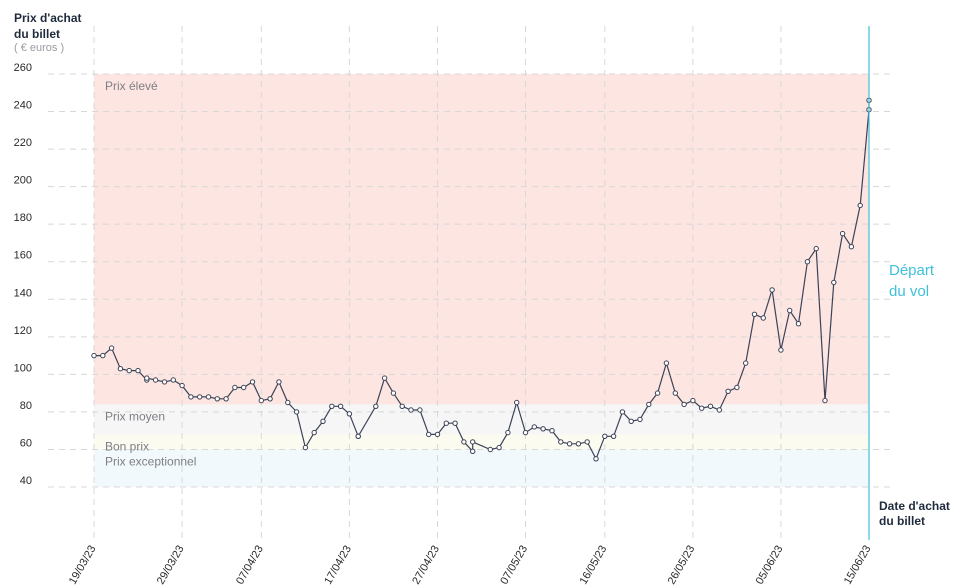  What do you see at coordinates (682, 564) in the screenshot?
I see `x-tick-label: 26/05/23` at bounding box center [682, 564].